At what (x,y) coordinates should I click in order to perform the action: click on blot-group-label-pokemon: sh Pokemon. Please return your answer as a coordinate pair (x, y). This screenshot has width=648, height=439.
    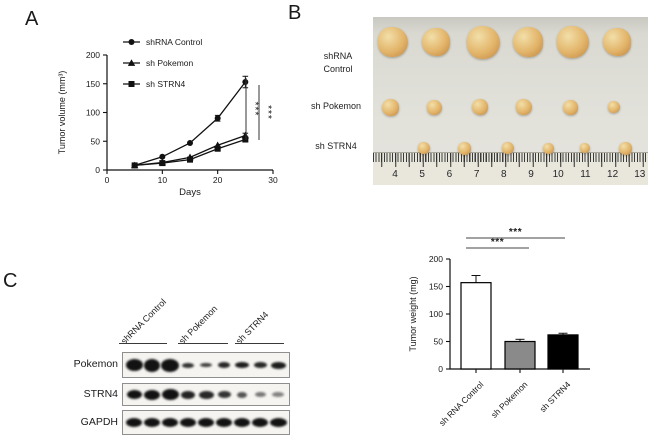
    Looking at the image, I should click on (198, 324).